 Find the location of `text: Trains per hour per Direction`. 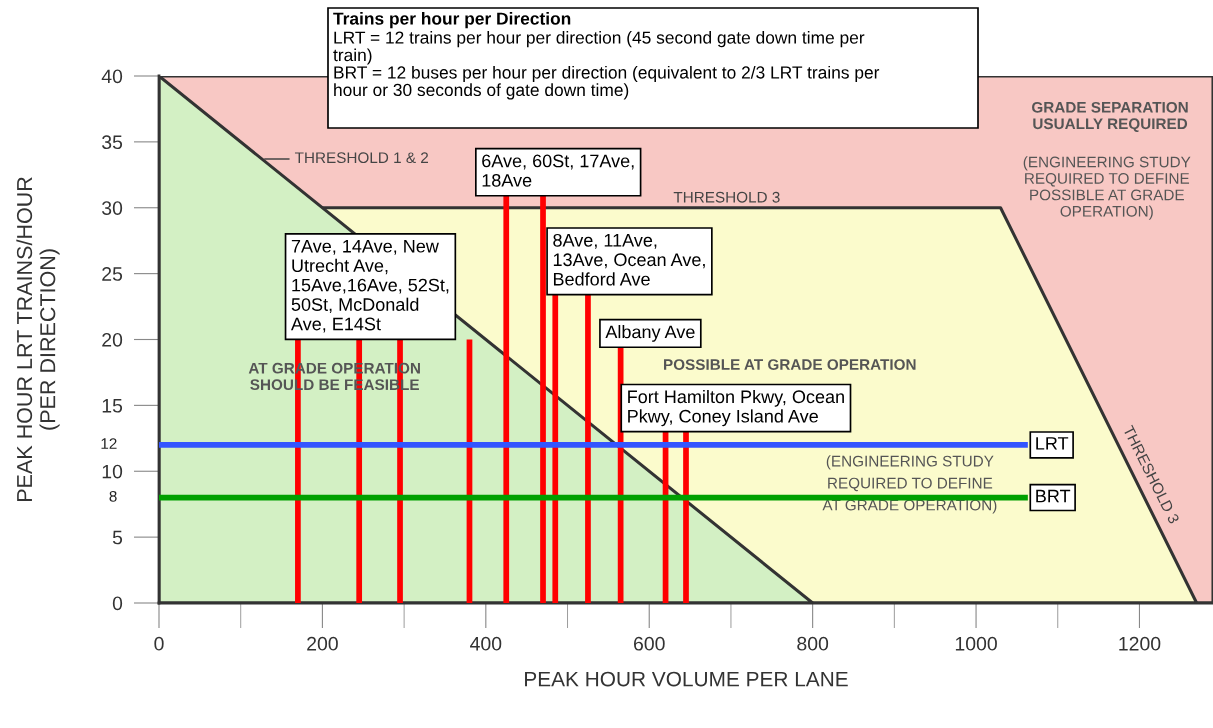

text: Trains per hour per Direction is located at coordinates (452, 20).